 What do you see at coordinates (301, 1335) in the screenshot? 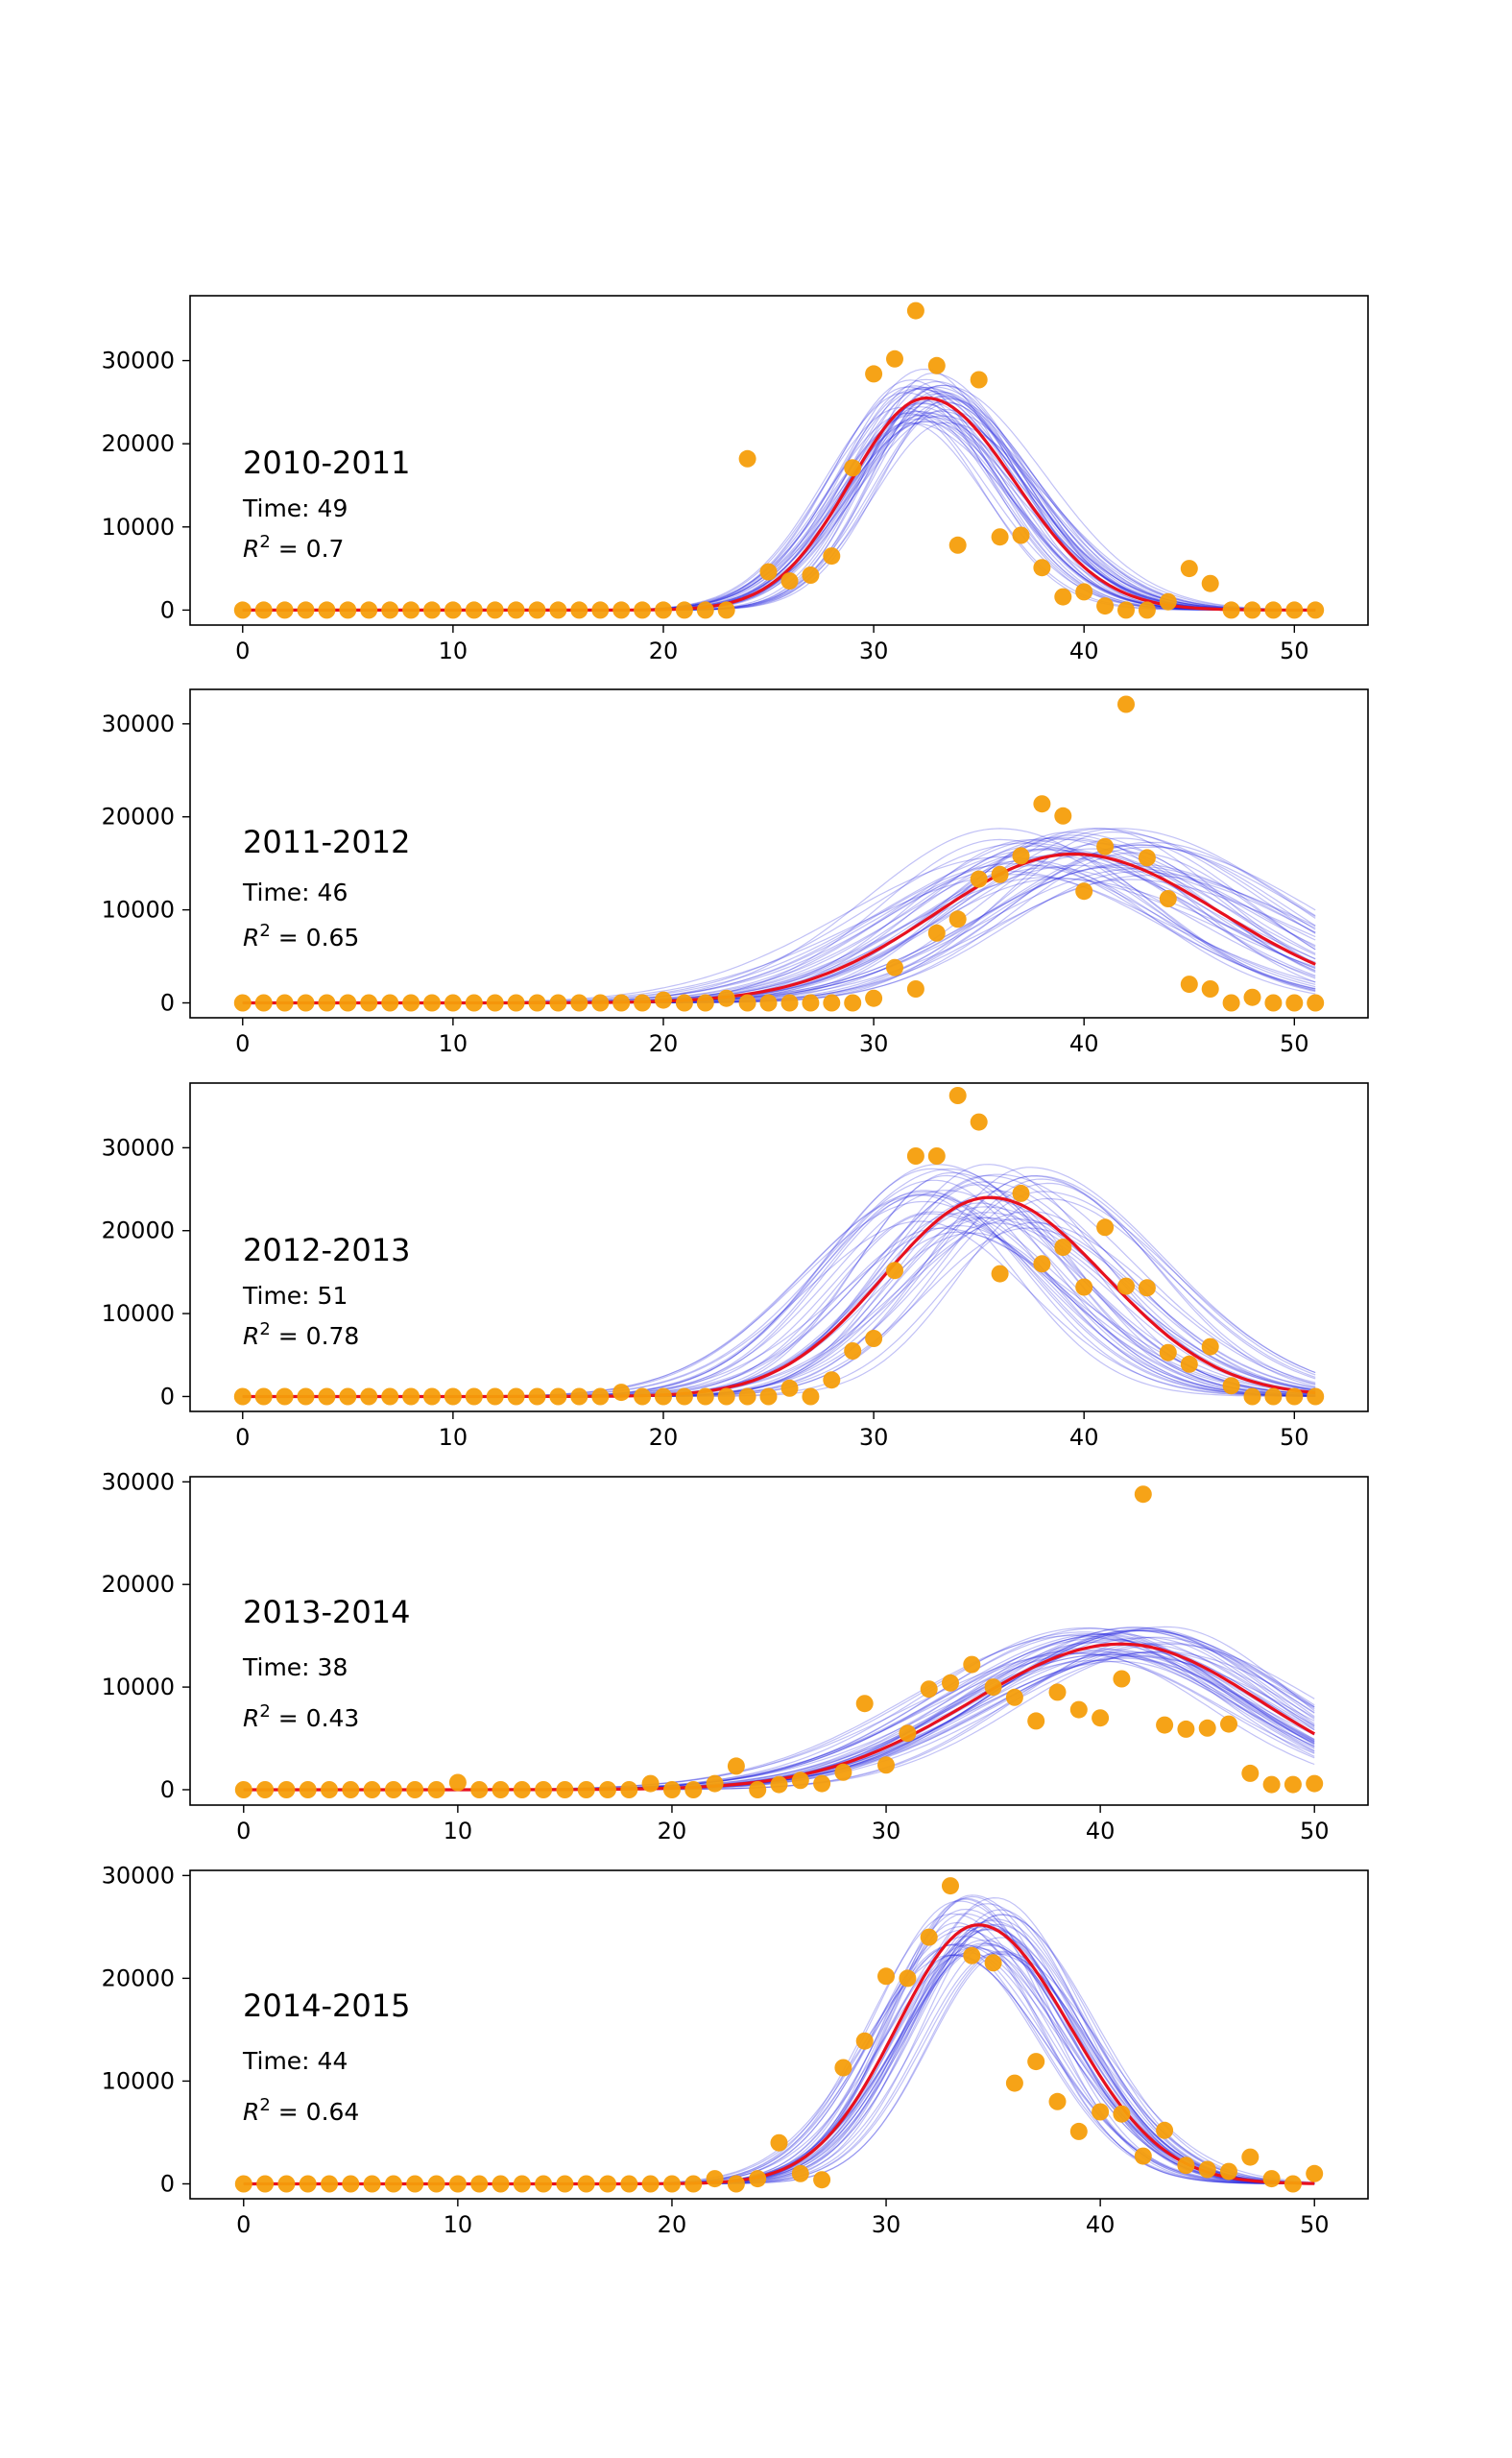
I see `r2-label: R2 = 0.78` at bounding box center [301, 1335].